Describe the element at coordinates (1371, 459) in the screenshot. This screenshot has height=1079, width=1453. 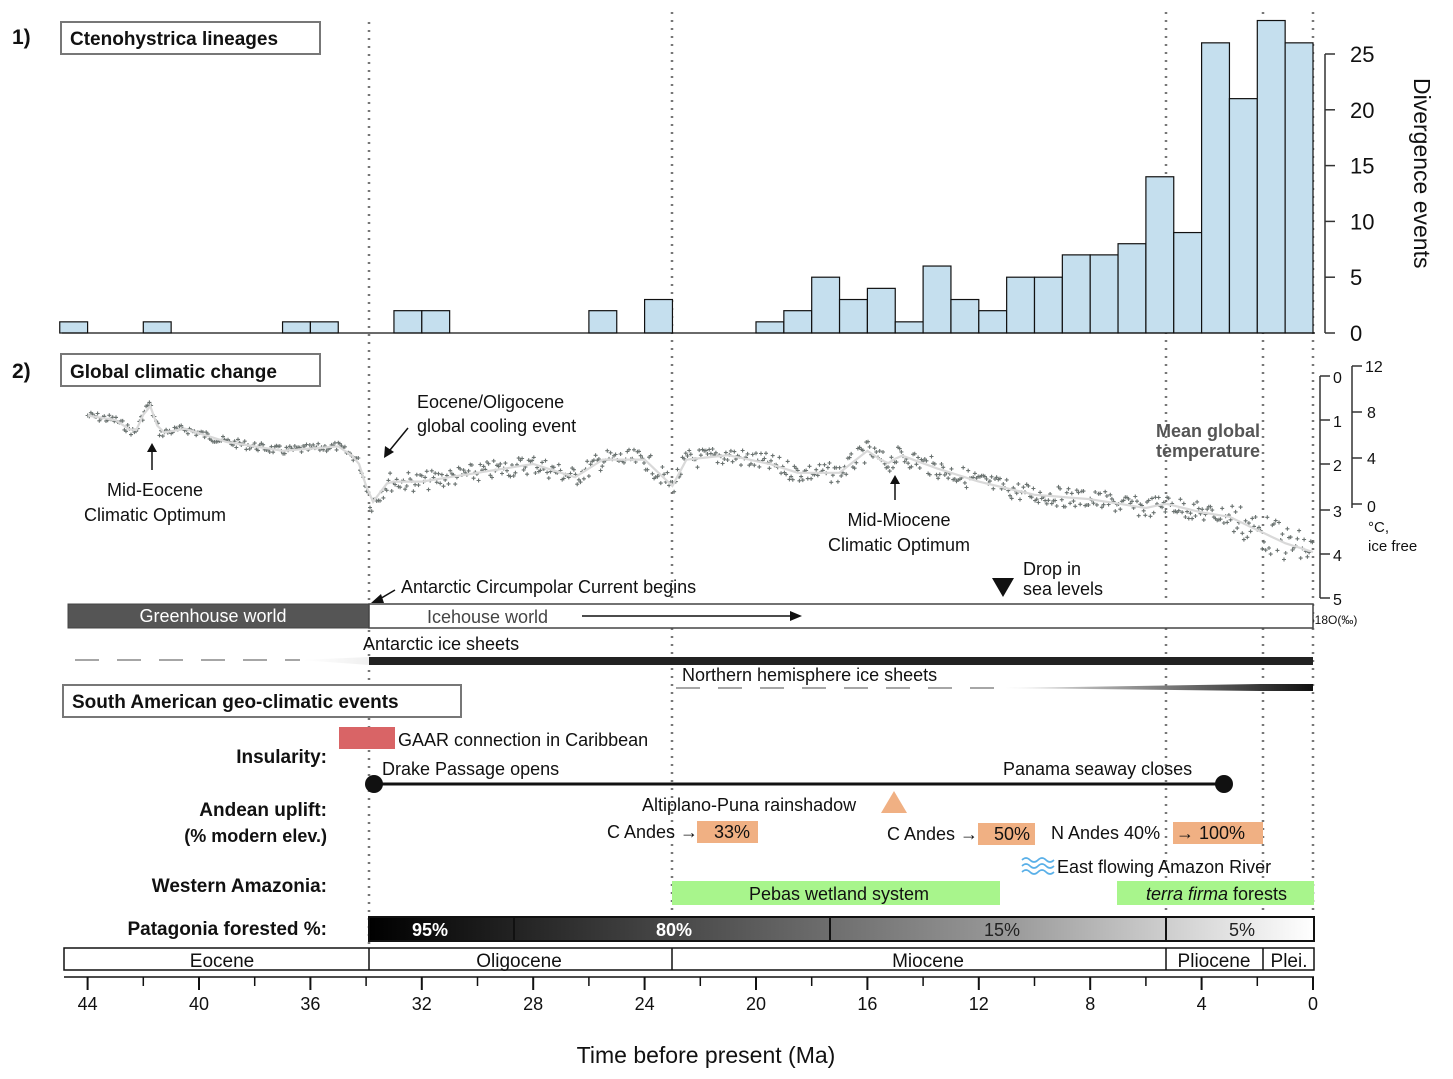
I see `temperature-tick-label: 4` at that location.